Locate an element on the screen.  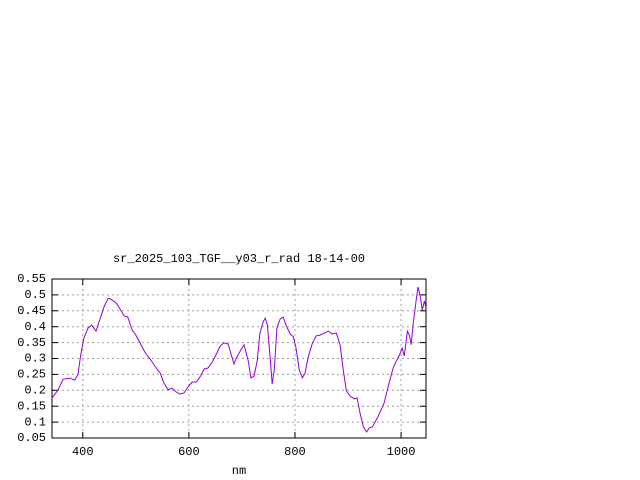
y-tick-label: 0.5 is located at coordinates (35, 295).